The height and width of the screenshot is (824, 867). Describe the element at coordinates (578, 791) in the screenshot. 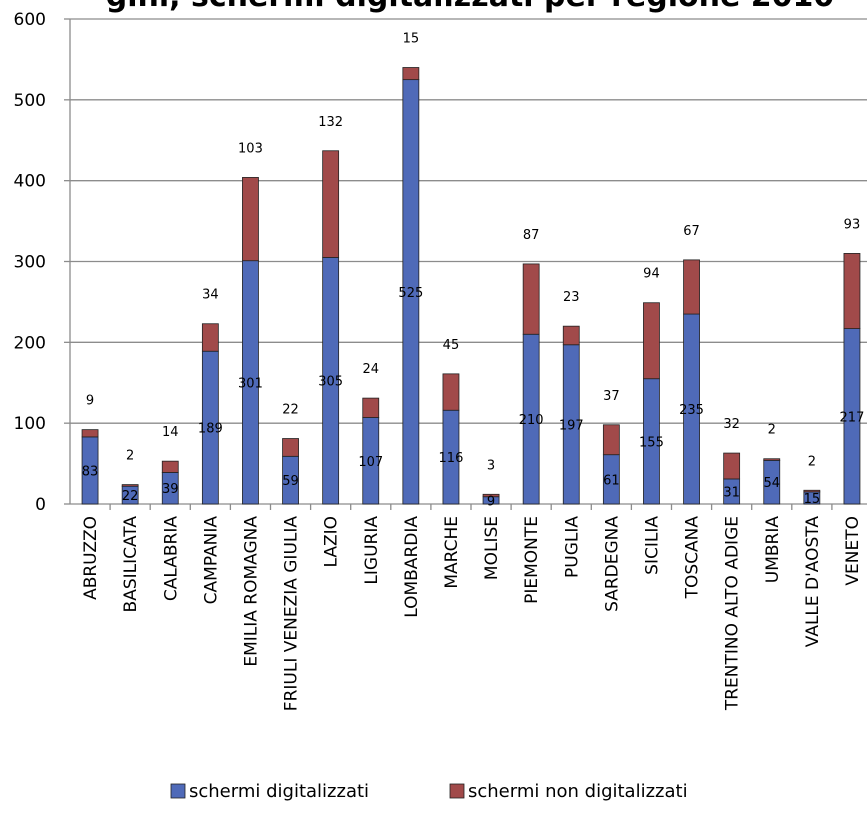

I see `legend-label: schermi non digitalizzati` at that location.